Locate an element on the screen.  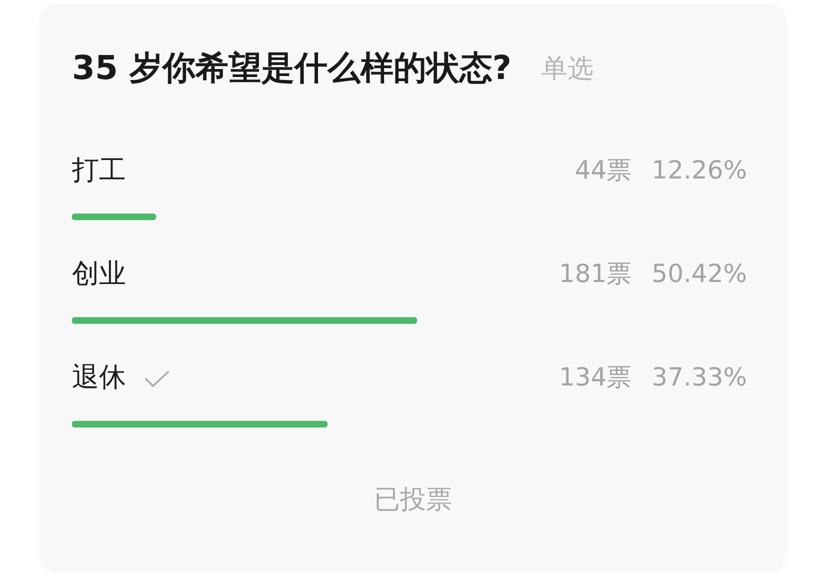
y-tick-label: 创业 is located at coordinates (99, 274).